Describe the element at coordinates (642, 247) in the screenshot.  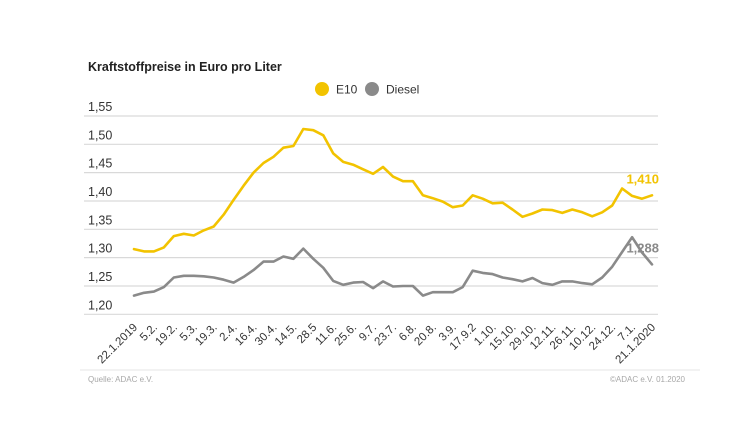
I see `end-label-diesel: 1,288` at that location.